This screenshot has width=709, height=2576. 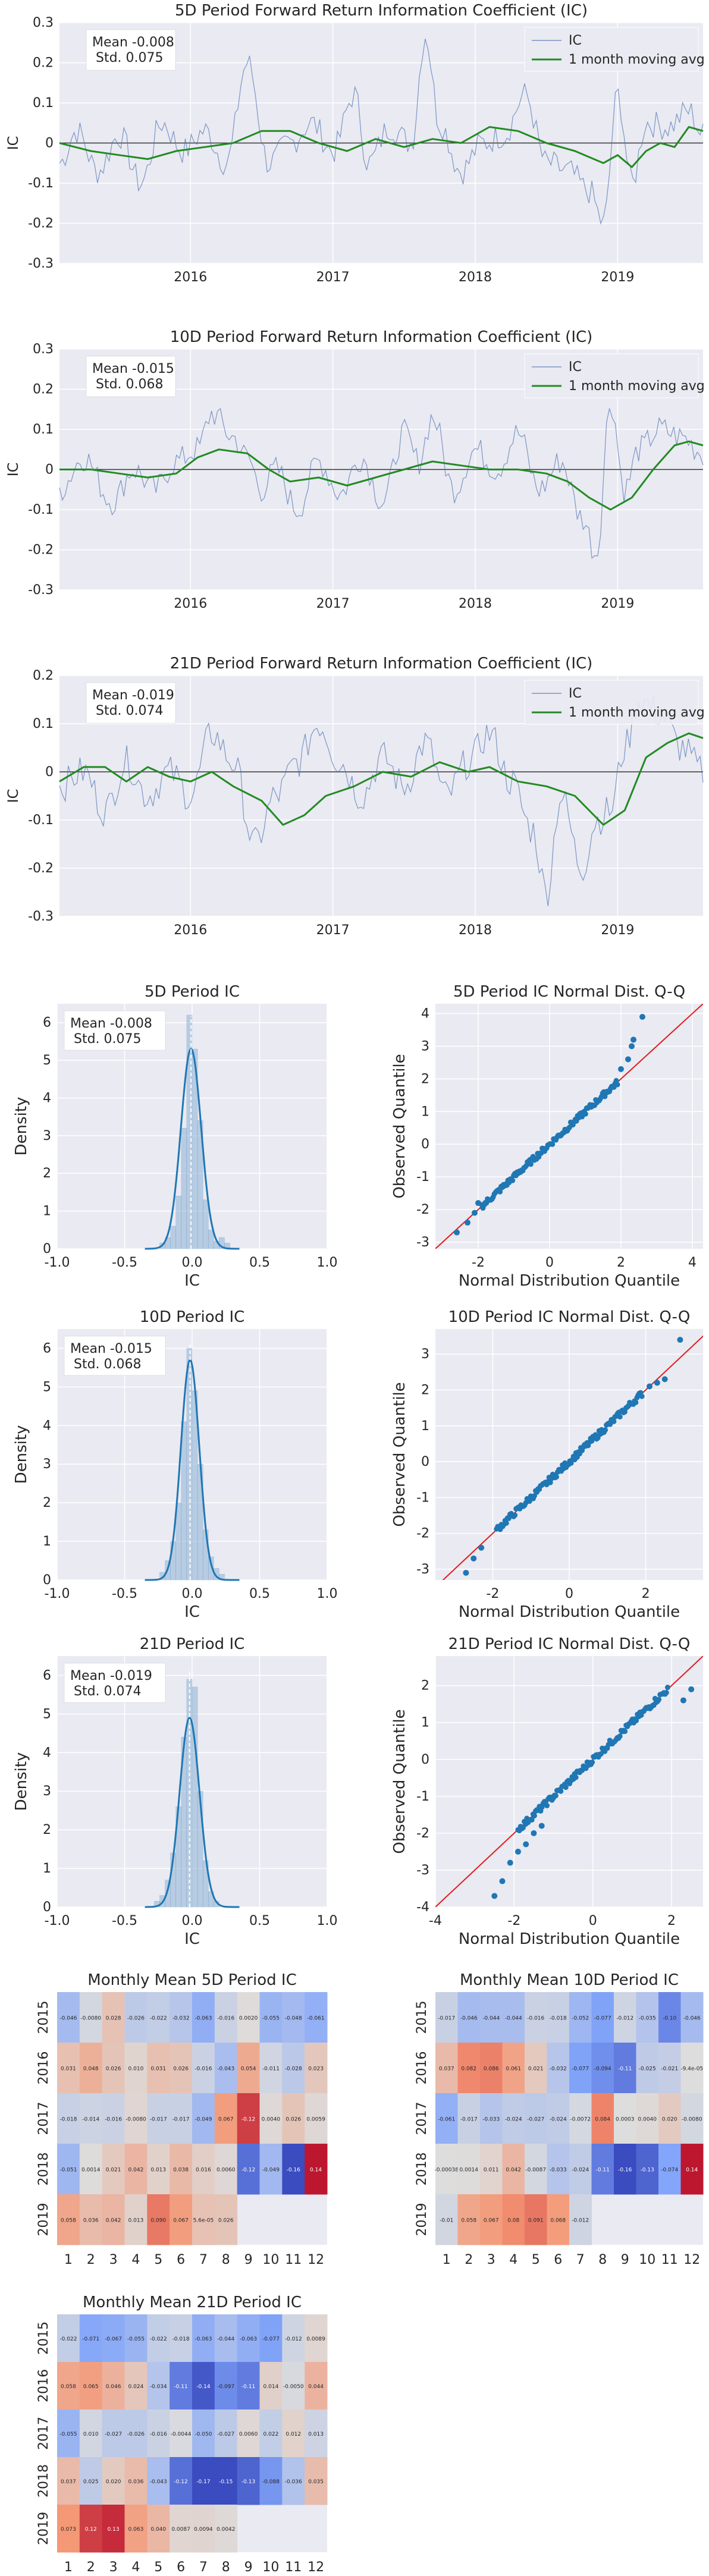 I want to click on cell-value-label: -0.0087, so click(x=535, y=2170).